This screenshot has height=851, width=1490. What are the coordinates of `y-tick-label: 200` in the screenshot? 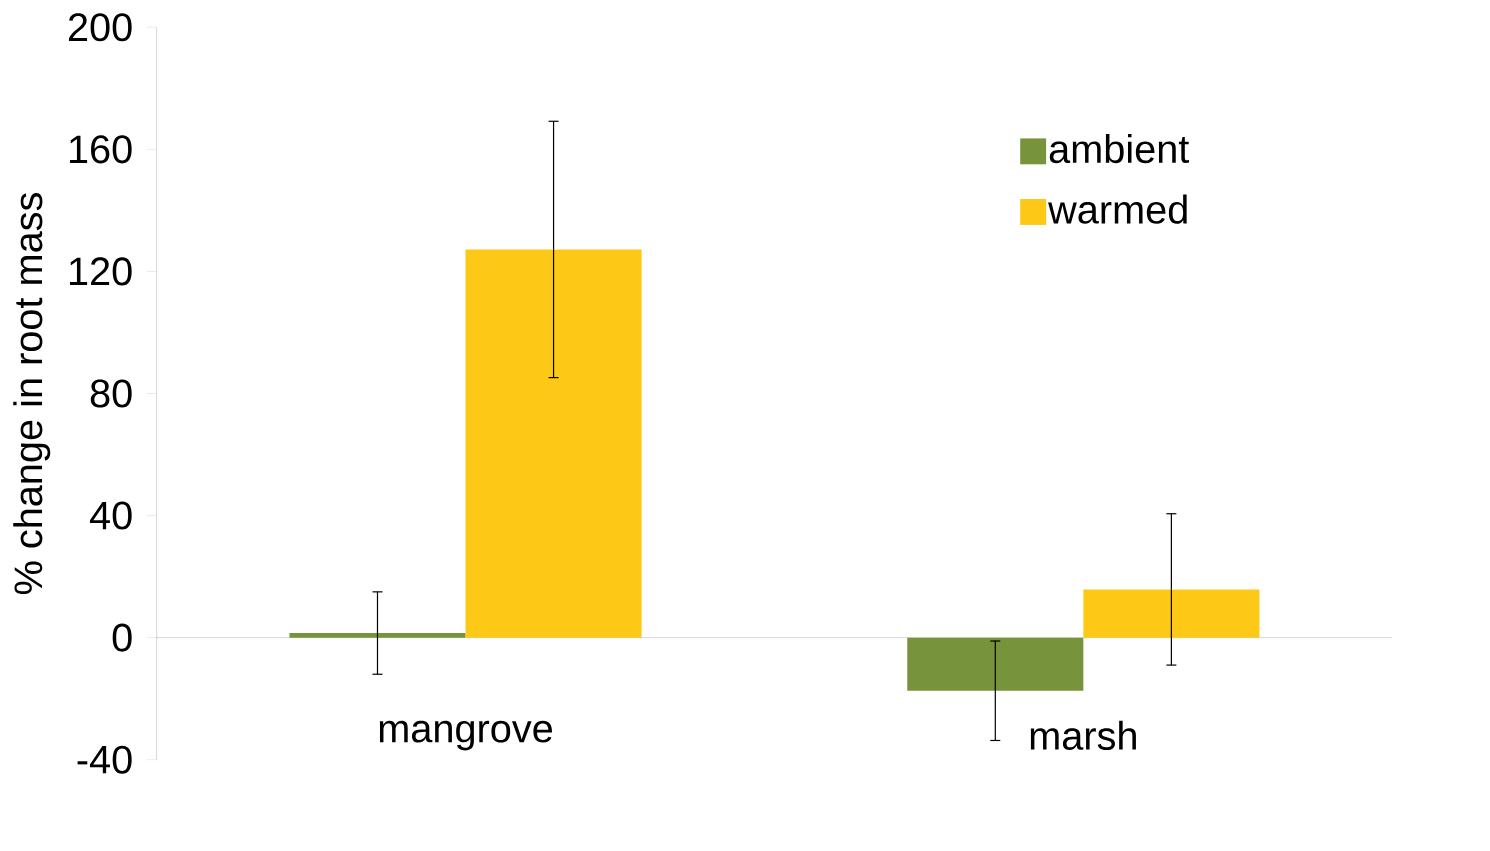 It's located at (100, 27).